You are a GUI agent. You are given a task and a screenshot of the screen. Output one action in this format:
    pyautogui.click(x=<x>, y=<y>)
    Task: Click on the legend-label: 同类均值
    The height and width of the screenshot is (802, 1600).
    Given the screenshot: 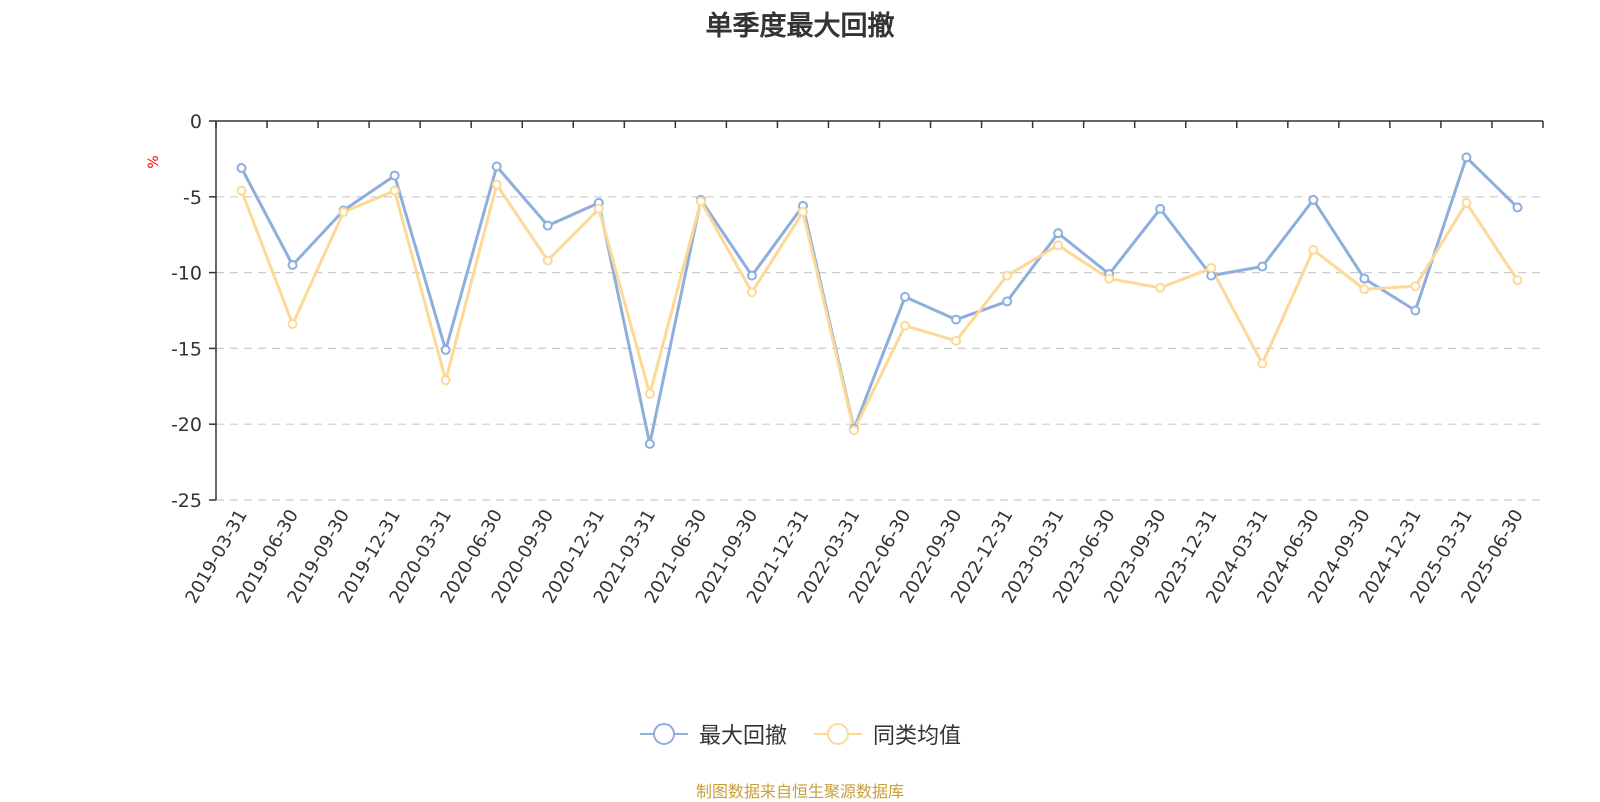 What is the action you would take?
    pyautogui.click(x=917, y=736)
    